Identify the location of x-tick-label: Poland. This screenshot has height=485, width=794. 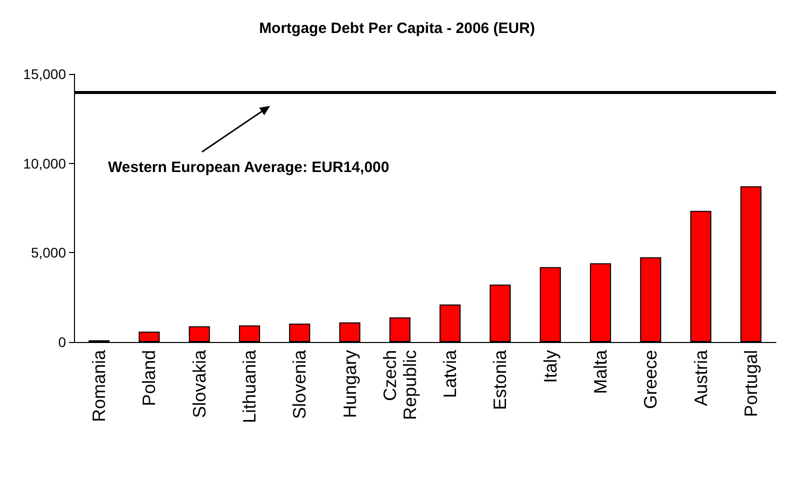
(149, 378).